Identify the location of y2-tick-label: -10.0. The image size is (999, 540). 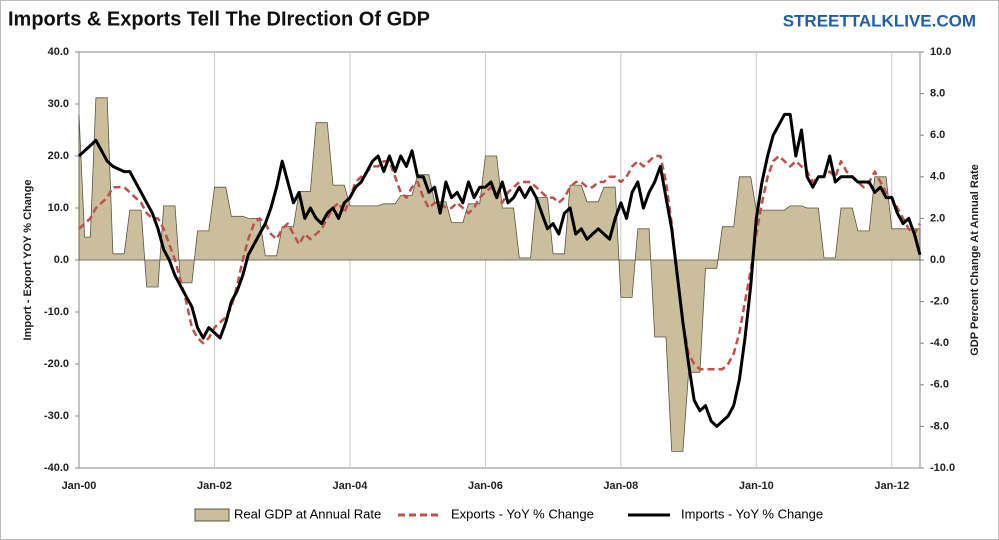
(942, 468).